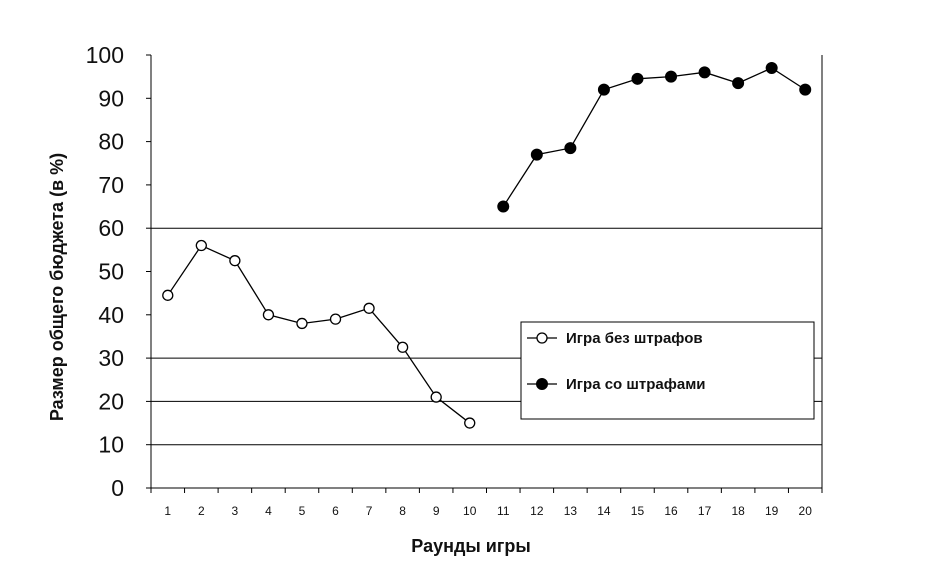 This screenshot has width=941, height=566. Describe the element at coordinates (634, 338) in the screenshot. I see `legend-label-no-penalty: Игра без штрафов` at that location.